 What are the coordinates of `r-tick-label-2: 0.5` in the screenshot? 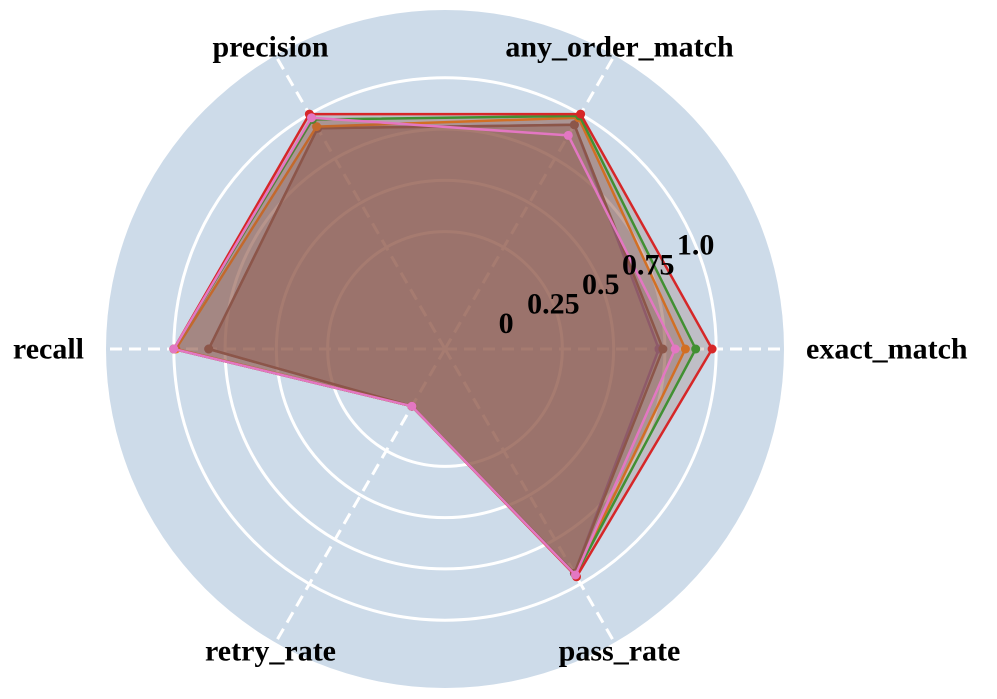 It's located at (601, 284).